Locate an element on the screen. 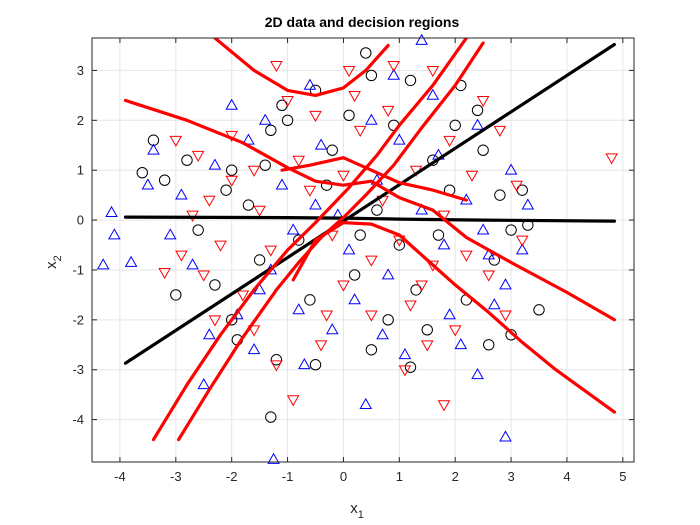 The height and width of the screenshot is (525, 700). y-axis-label-subscript: 2 is located at coordinates (58, 258).